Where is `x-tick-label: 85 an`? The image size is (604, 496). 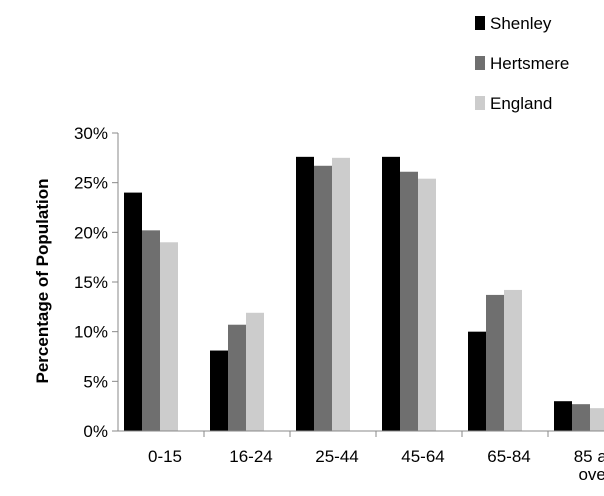 x-tick-label: 85 an is located at coordinates (589, 456).